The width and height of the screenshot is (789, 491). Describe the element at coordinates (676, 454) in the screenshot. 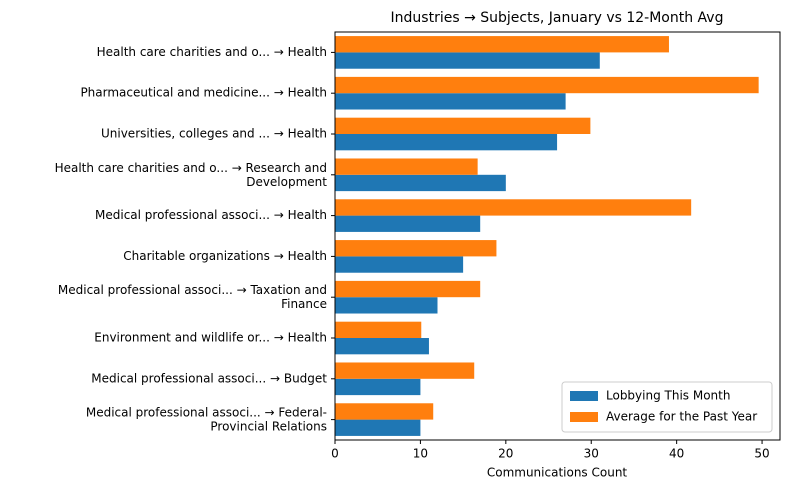

I see `x-tick-label: 40` at that location.